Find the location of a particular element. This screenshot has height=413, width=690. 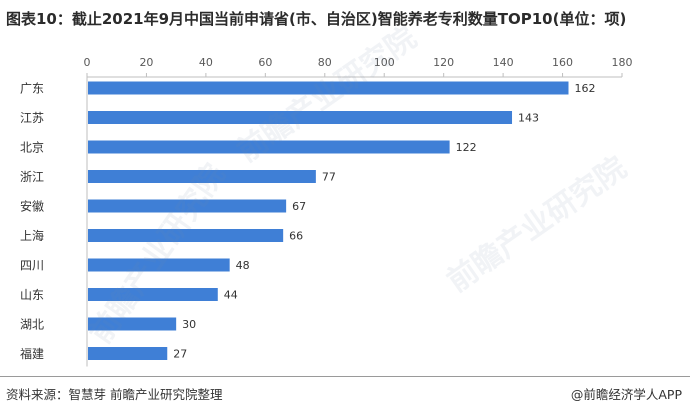

x-tick-label: 100 is located at coordinates (384, 62).